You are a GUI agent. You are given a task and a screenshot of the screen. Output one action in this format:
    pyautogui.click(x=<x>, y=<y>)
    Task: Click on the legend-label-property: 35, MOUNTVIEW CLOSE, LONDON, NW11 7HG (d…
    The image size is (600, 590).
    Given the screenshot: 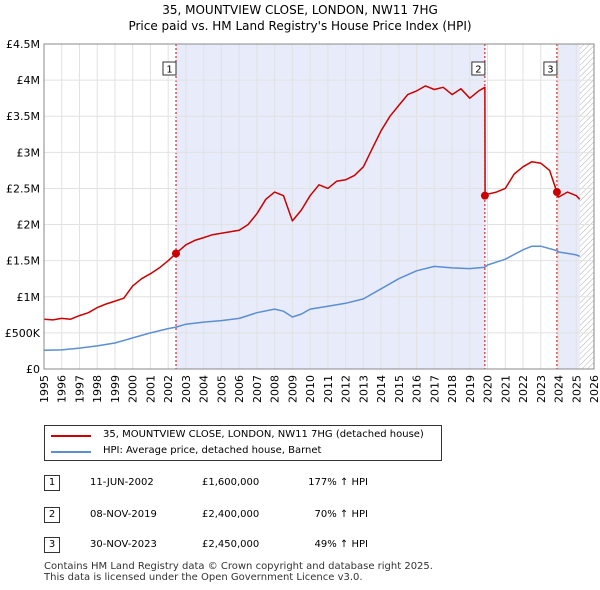 What is the action you would take?
    pyautogui.click(x=263, y=434)
    